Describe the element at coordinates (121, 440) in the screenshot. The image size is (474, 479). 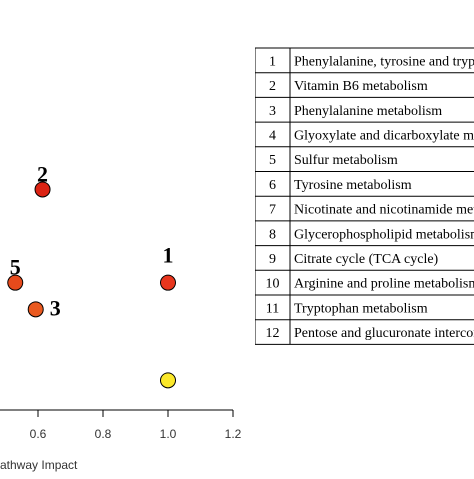
I see `x-axis: 0.6 0.8 1.0 1.2 Pathway Impact` at that location.